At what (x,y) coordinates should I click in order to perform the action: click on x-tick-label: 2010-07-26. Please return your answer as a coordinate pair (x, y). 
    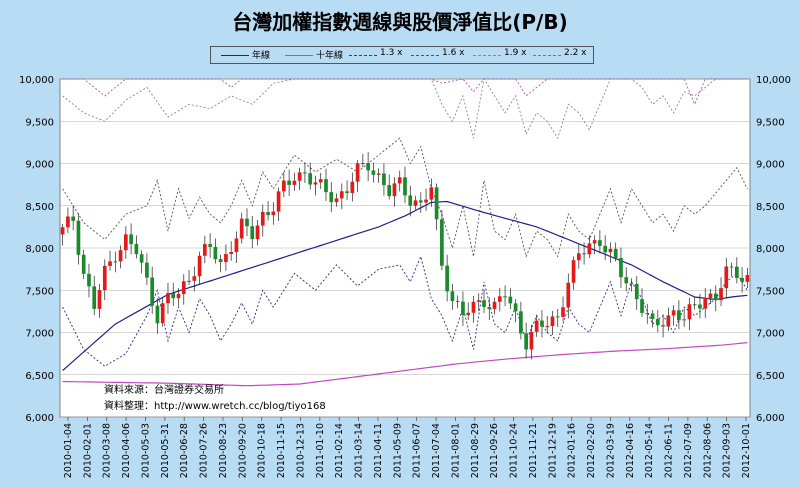
    Looking at the image, I should click on (204, 450).